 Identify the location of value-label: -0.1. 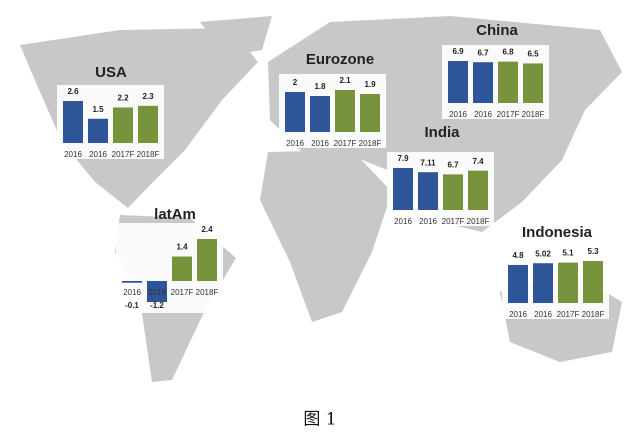
(132, 305).